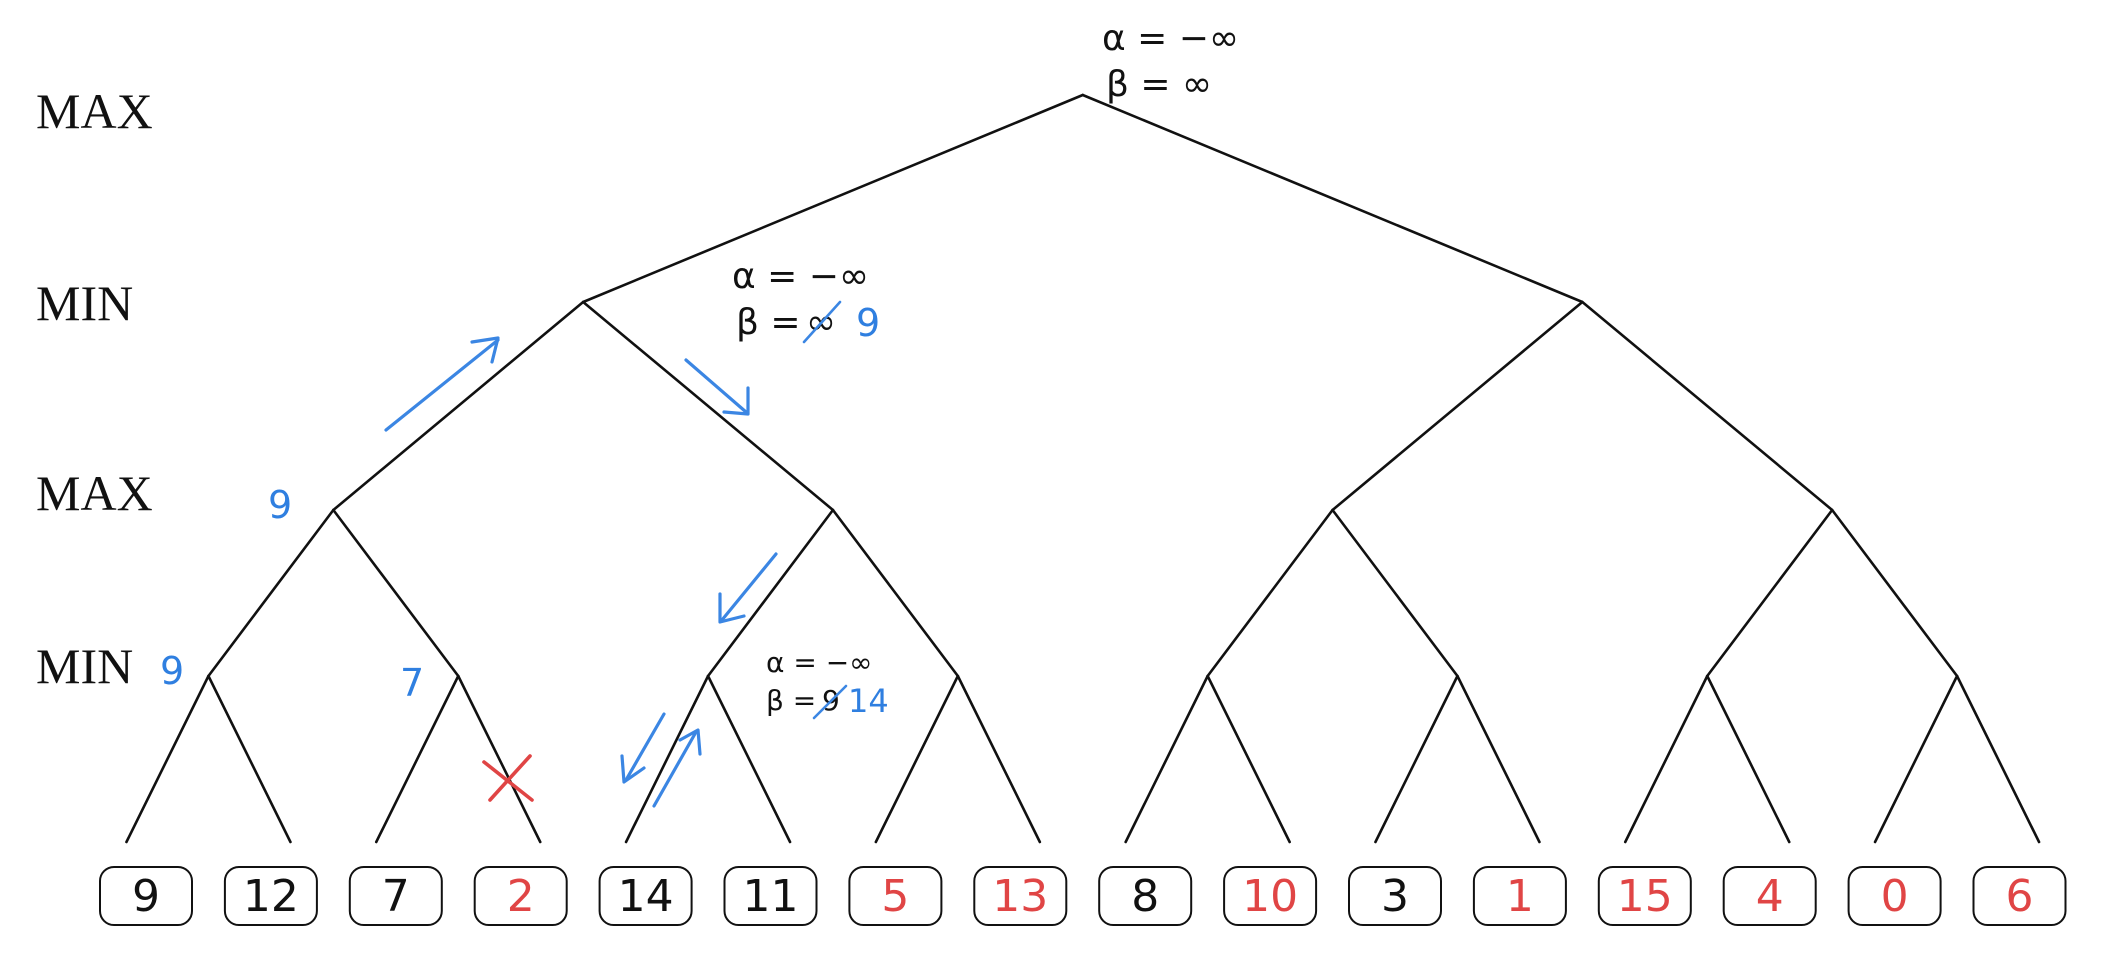  Describe the element at coordinates (768, 322) in the screenshot. I see `min1-beta-annotation: β =` at that location.